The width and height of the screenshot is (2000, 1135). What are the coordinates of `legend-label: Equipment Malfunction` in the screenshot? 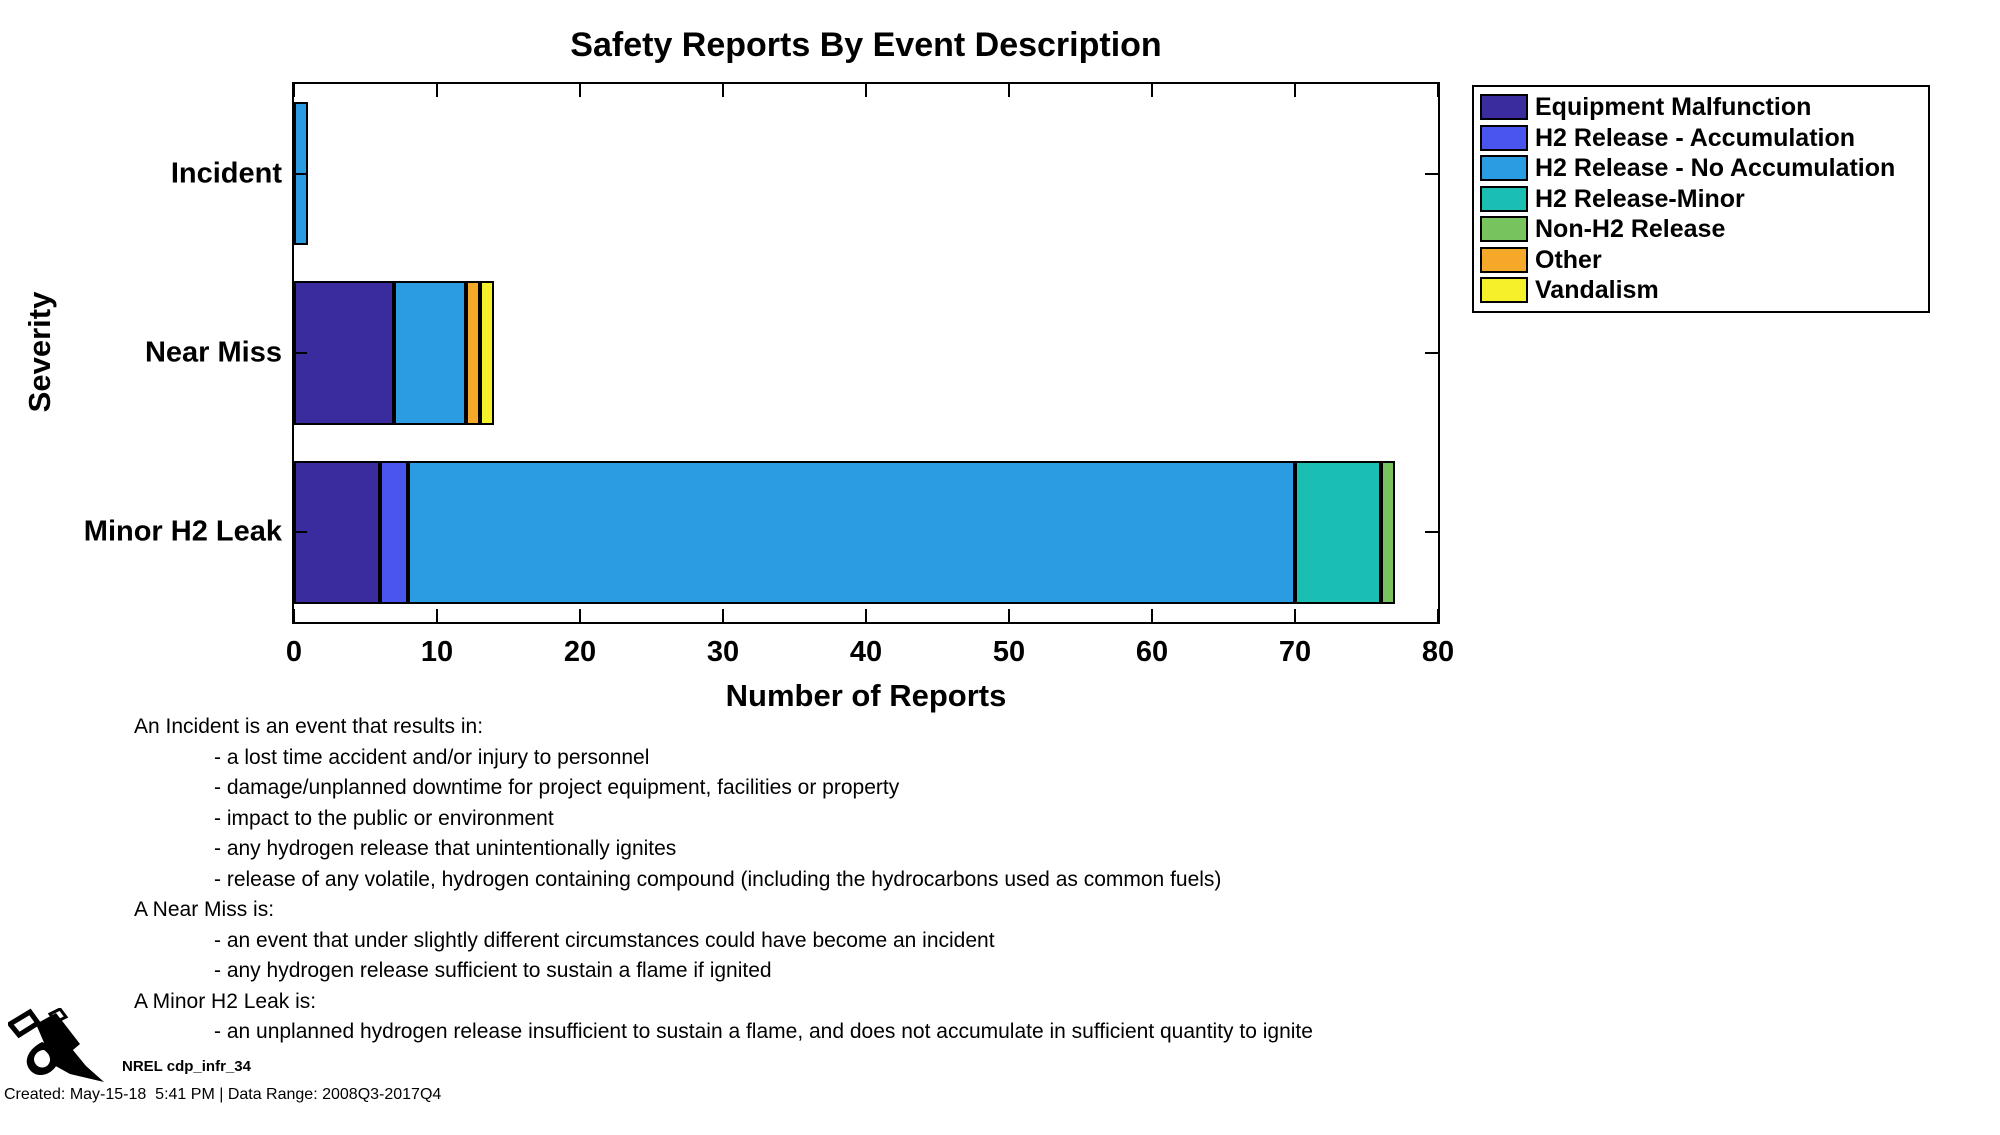 It's located at (1673, 107).